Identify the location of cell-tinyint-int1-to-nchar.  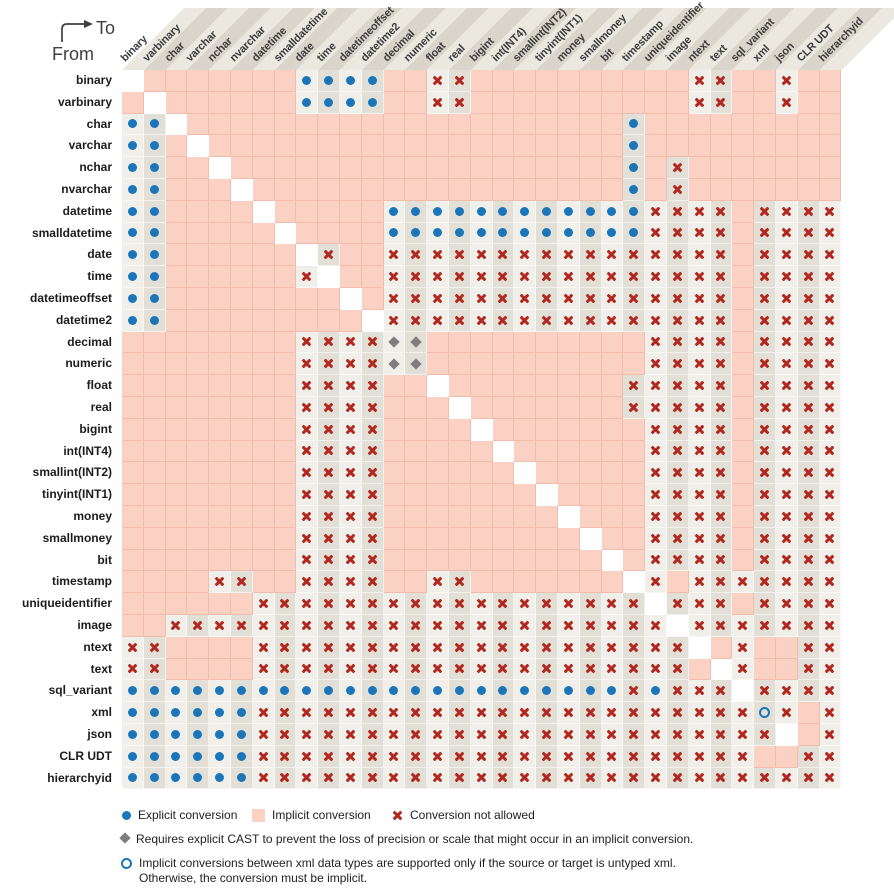
(220, 495).